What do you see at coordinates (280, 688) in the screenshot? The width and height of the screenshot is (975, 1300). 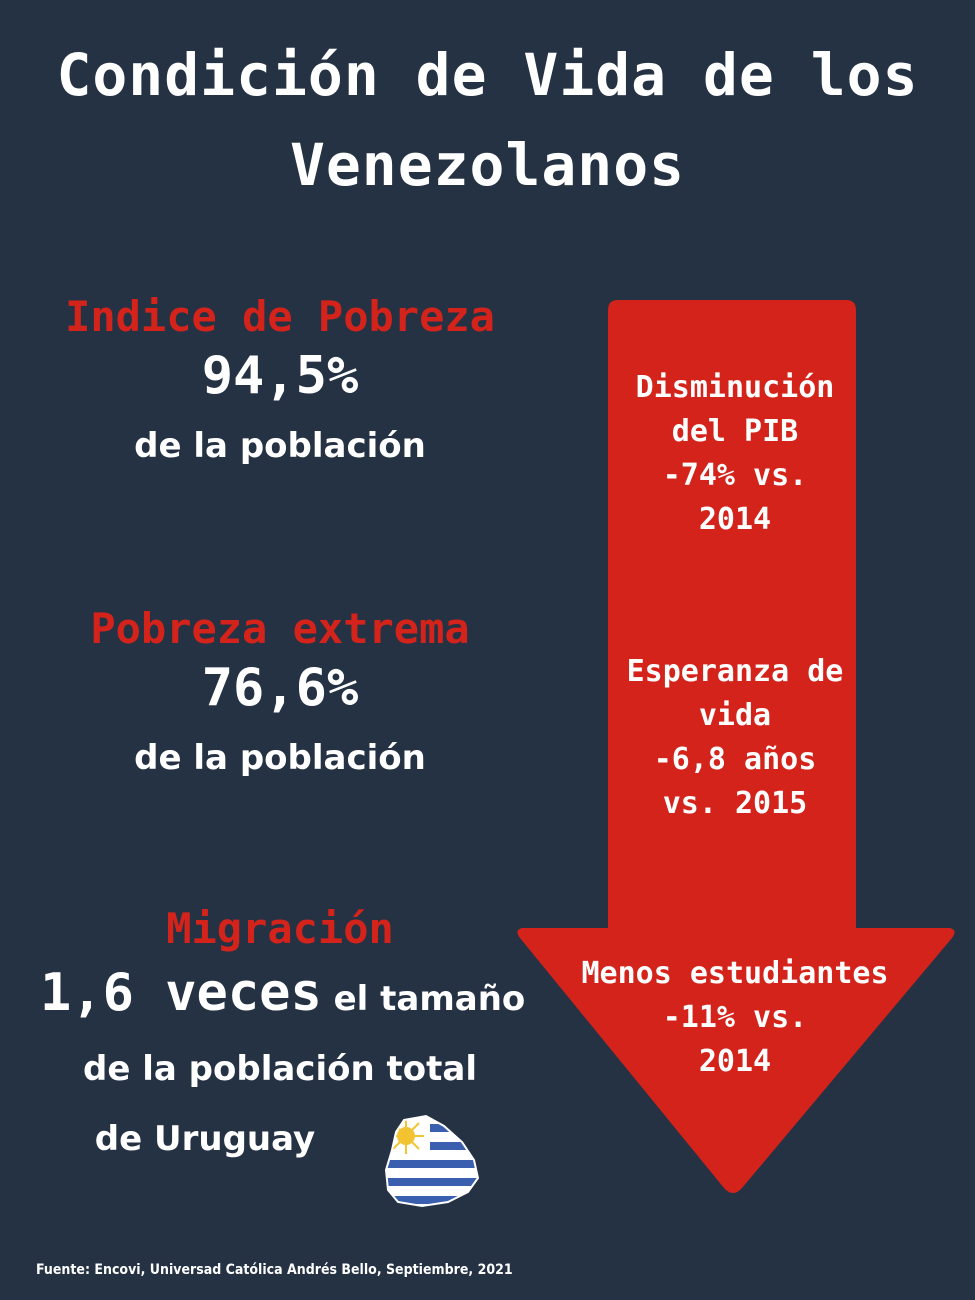 I see `extreme-value: 76,6%` at bounding box center [280, 688].